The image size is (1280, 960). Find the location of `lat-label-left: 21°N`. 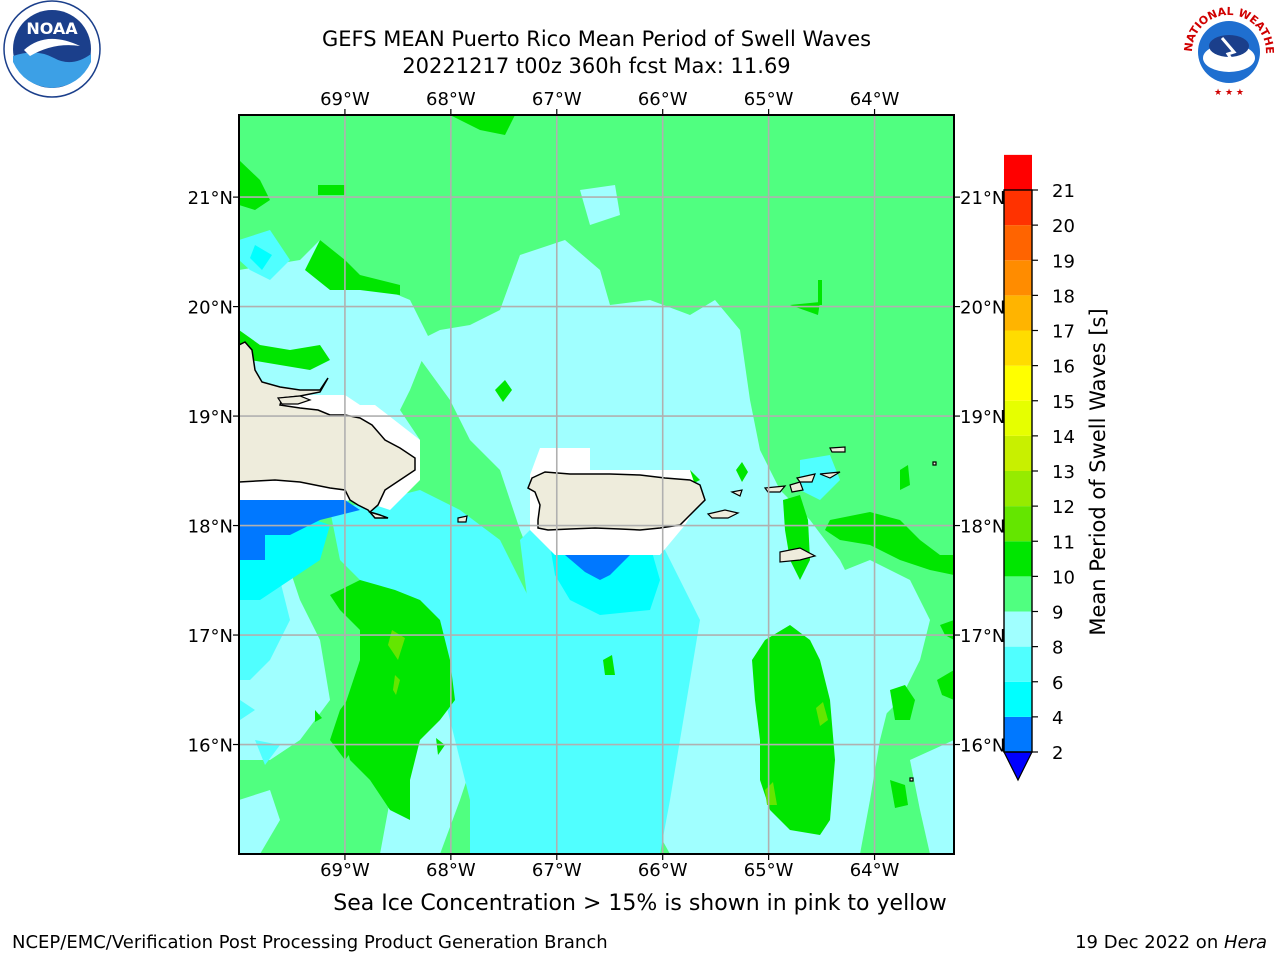

lat-label-left: 21°N is located at coordinates (210, 198).